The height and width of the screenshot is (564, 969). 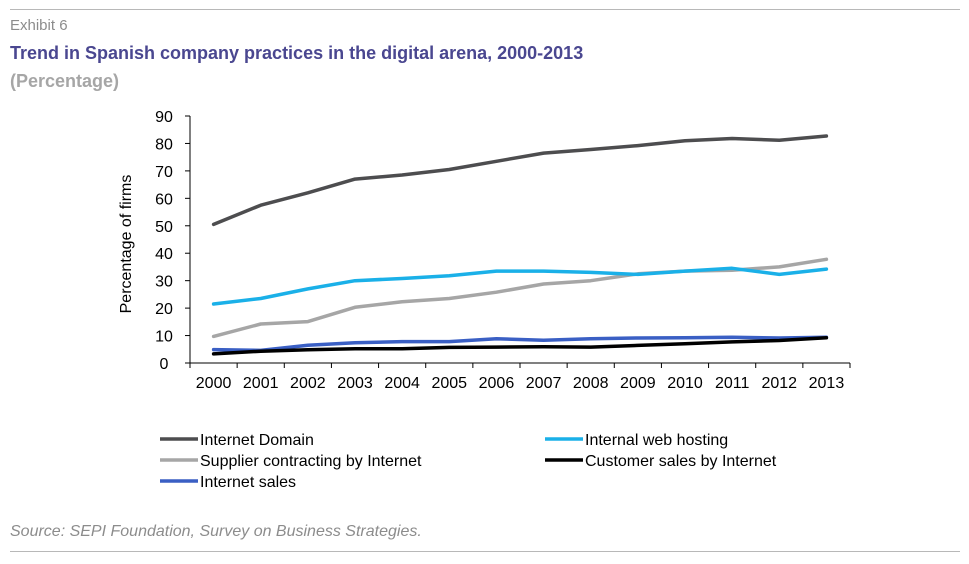 I want to click on series-line-internet-domain, so click(x=520, y=180).